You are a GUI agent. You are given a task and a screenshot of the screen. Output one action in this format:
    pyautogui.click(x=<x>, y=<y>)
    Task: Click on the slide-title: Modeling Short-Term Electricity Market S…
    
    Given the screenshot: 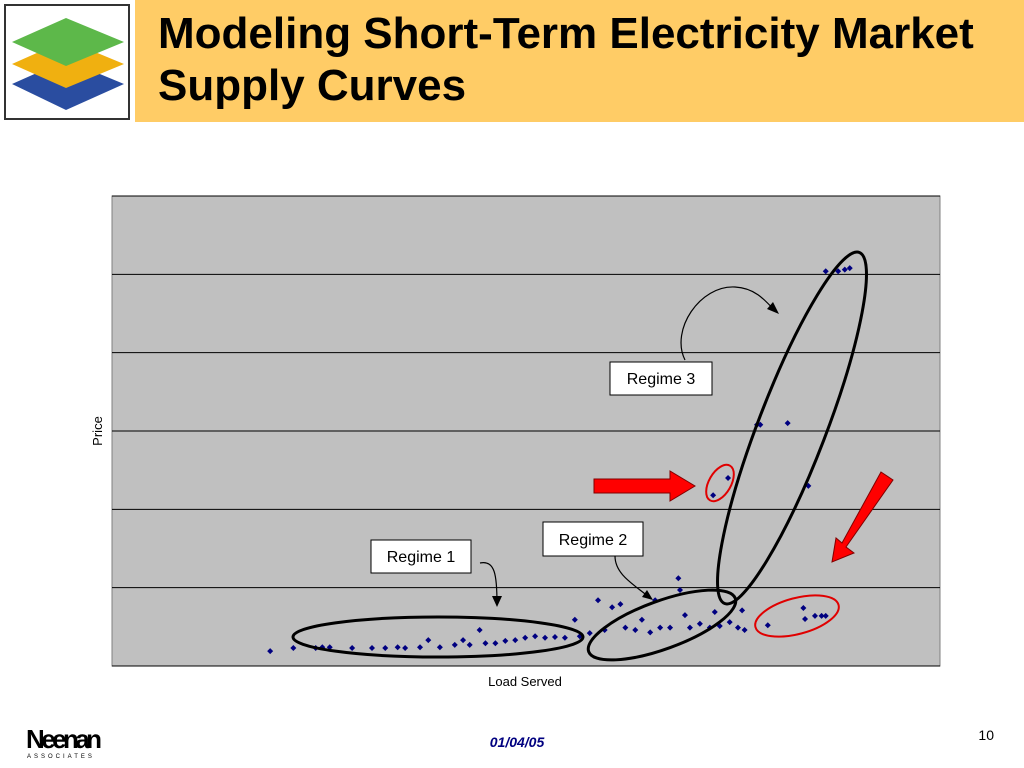 What is the action you would take?
    pyautogui.click(x=566, y=59)
    